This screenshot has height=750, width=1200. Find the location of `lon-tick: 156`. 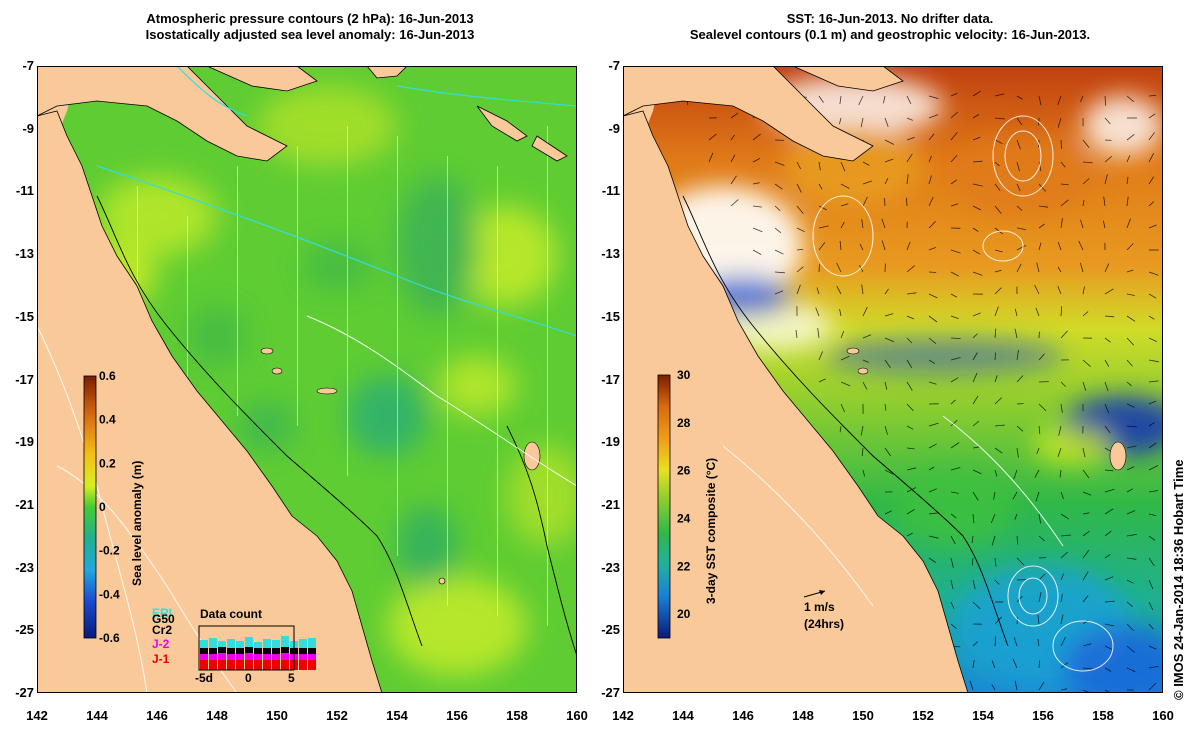

lon-tick: 156 is located at coordinates (1043, 715).